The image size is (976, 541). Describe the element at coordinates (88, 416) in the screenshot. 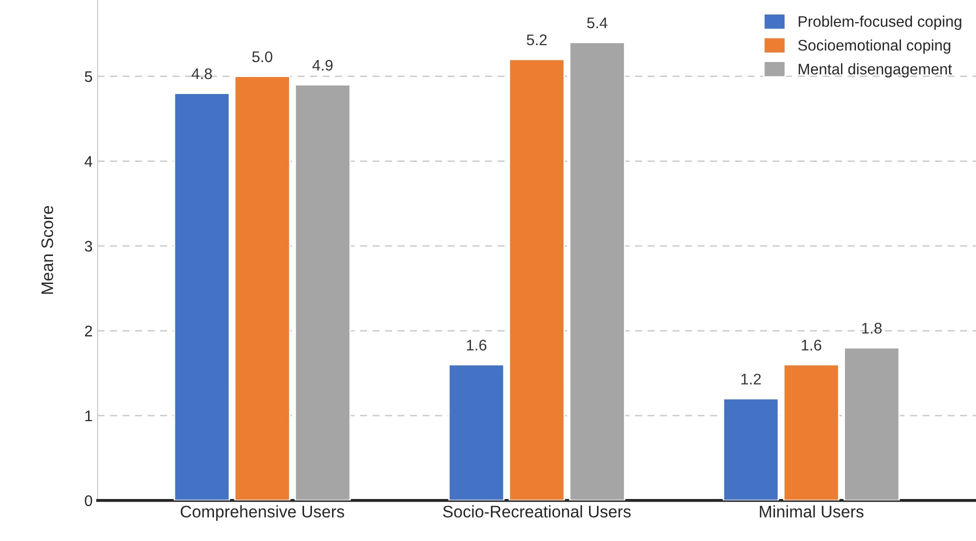

I see `y-tick-label: 1` at that location.